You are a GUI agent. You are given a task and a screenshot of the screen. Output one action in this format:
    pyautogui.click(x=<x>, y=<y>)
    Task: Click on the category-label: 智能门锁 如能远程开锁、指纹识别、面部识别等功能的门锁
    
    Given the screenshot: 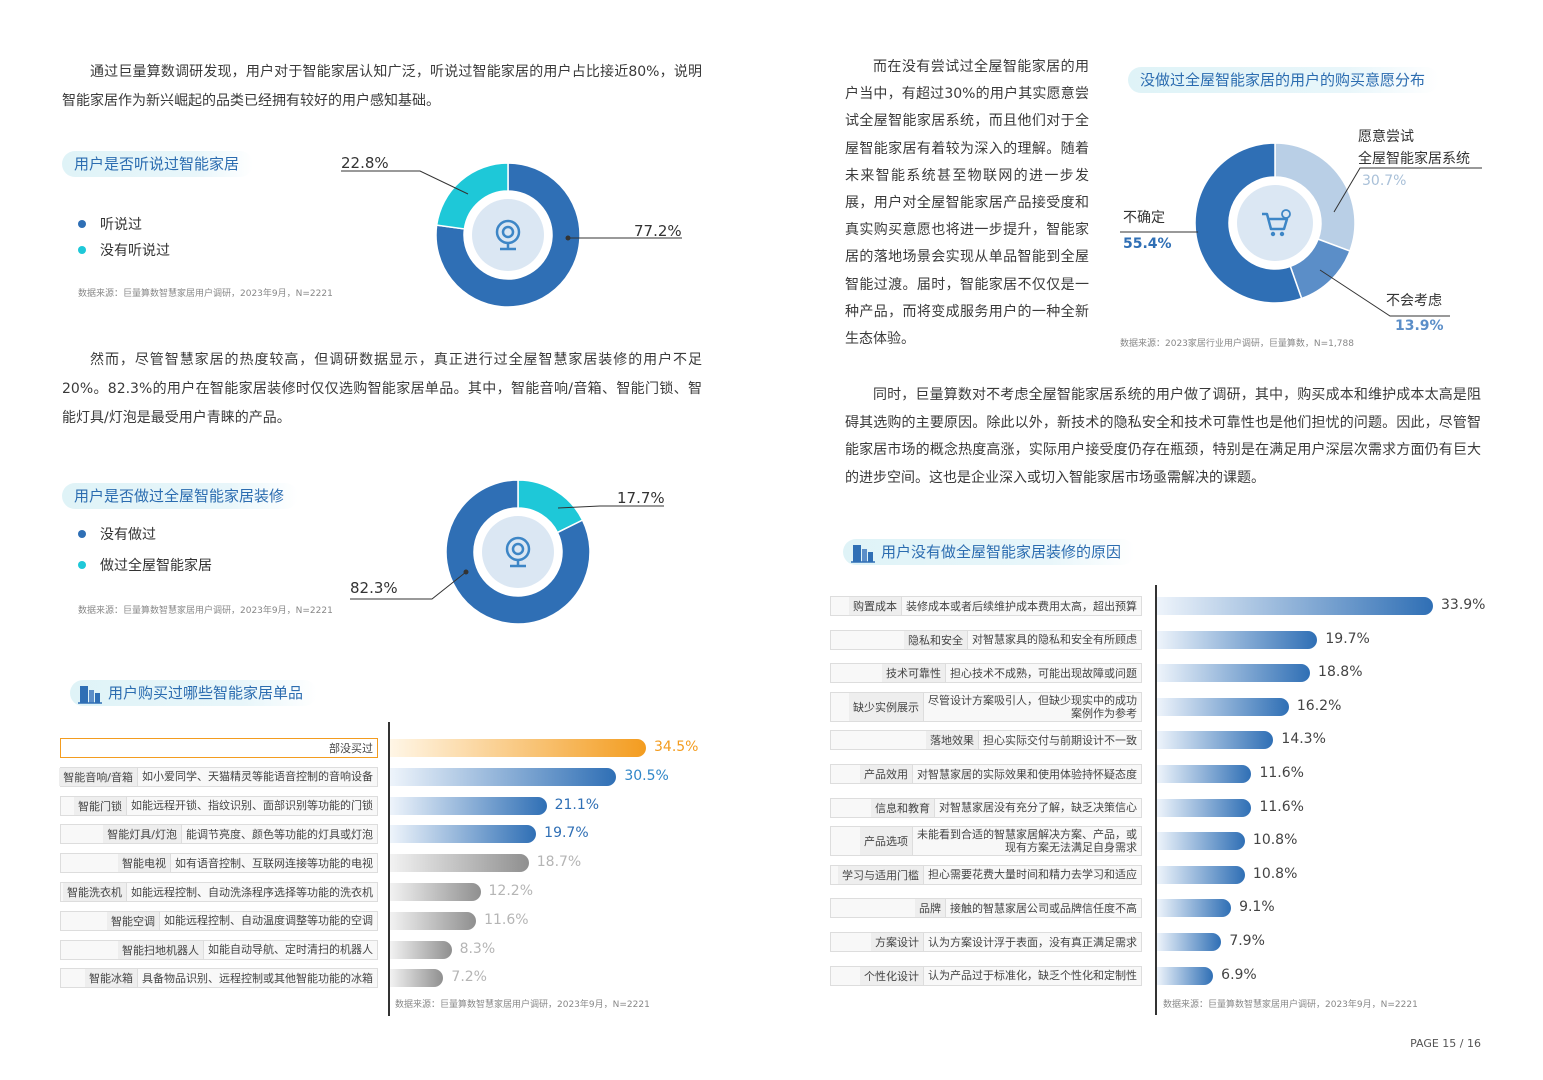 What is the action you would take?
    pyautogui.click(x=219, y=805)
    